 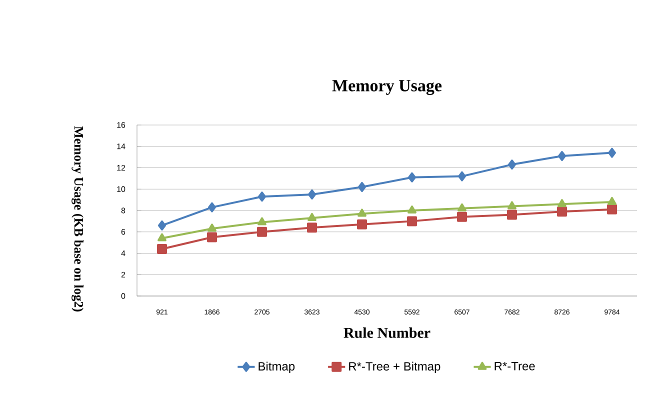 What do you see at coordinates (387, 332) in the screenshot?
I see `x-axis-title: Rule Number` at bounding box center [387, 332].